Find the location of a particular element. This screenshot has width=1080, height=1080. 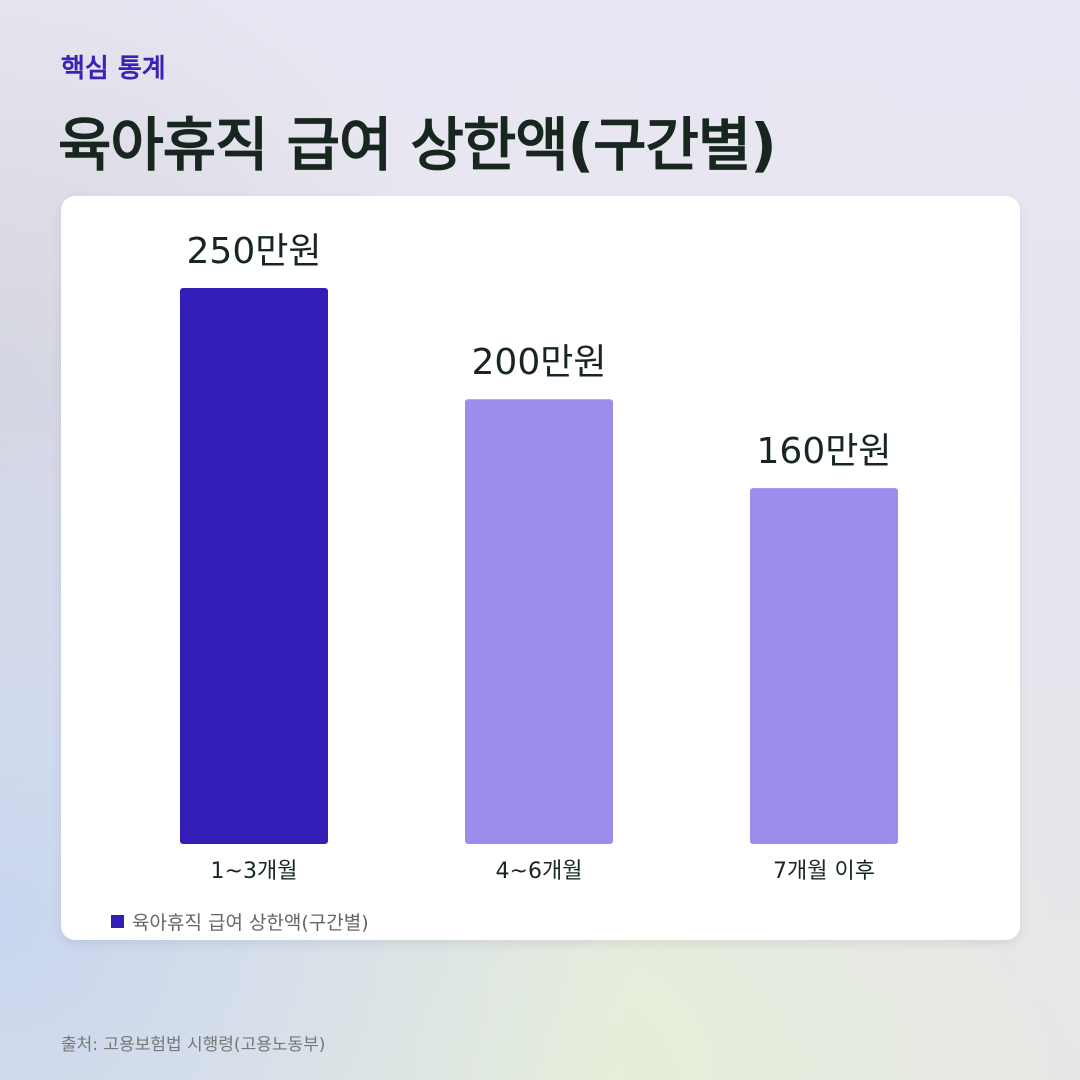

chart-legend: 육아휴직 급여 상한액(구간별) is located at coordinates (240, 921).